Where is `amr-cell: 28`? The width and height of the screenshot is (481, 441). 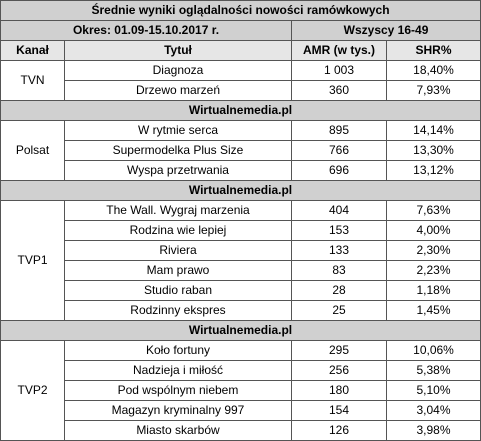 amr-cell: 28 is located at coordinates (339, 290).